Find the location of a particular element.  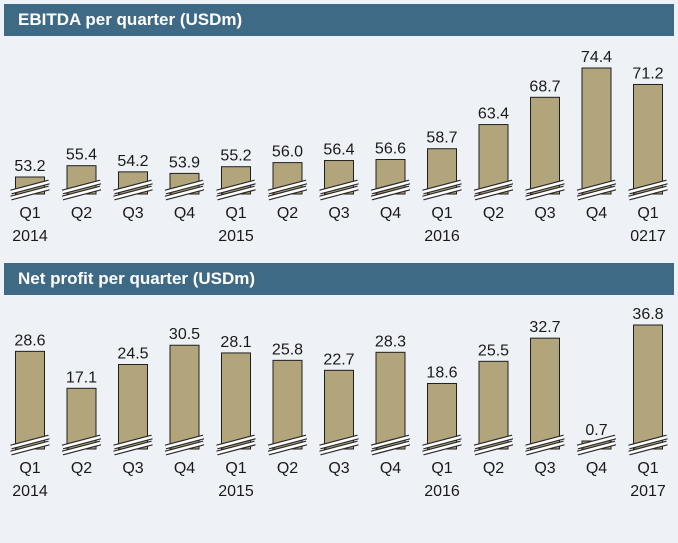

data-label: 22.7 is located at coordinates (338, 359).